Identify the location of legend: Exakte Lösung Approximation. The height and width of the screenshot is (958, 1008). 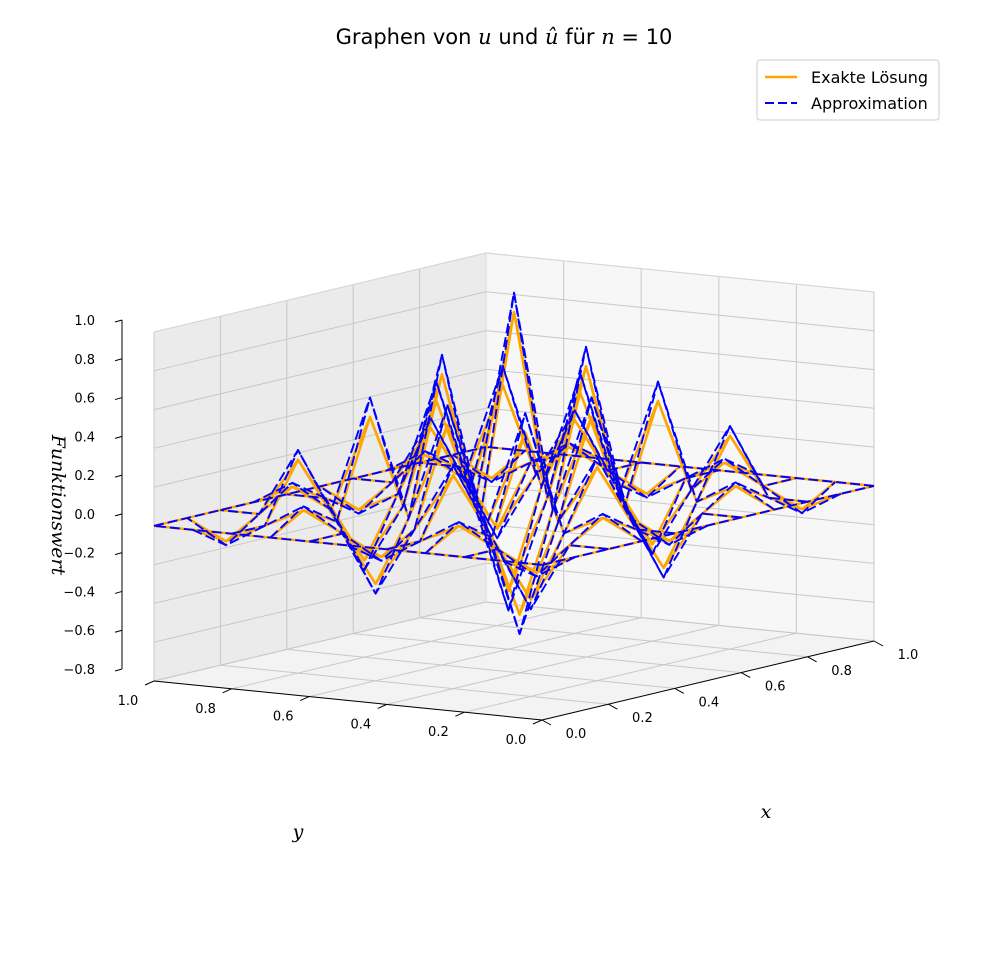
(848, 90).